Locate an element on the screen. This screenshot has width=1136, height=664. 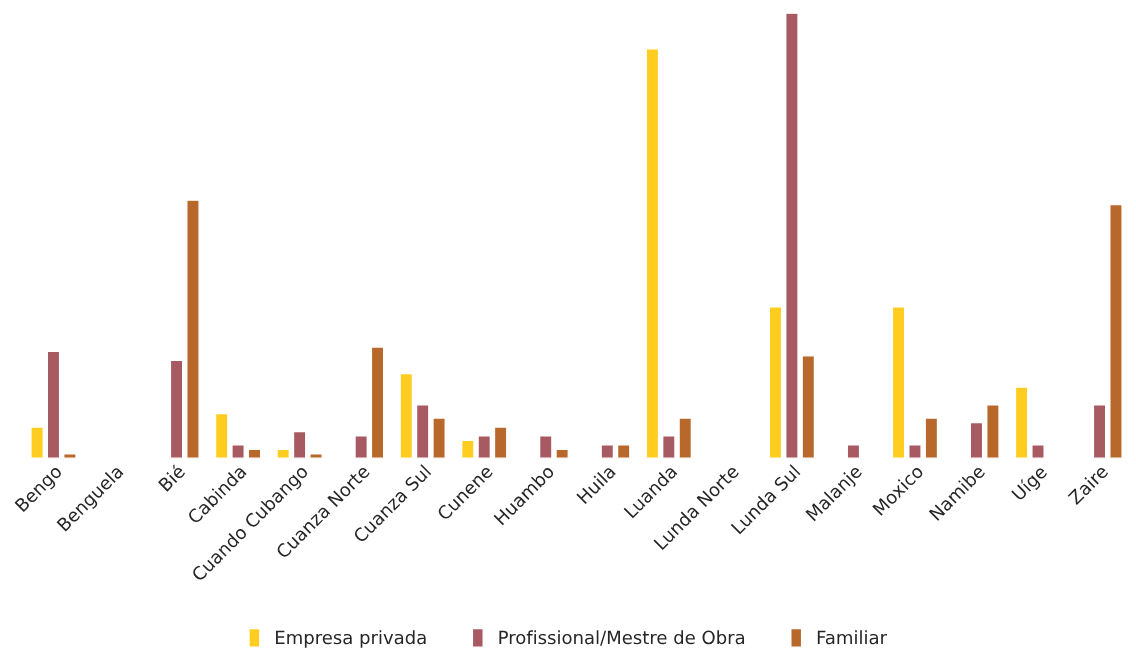
x-tick-label: Bié is located at coordinates (171, 477).